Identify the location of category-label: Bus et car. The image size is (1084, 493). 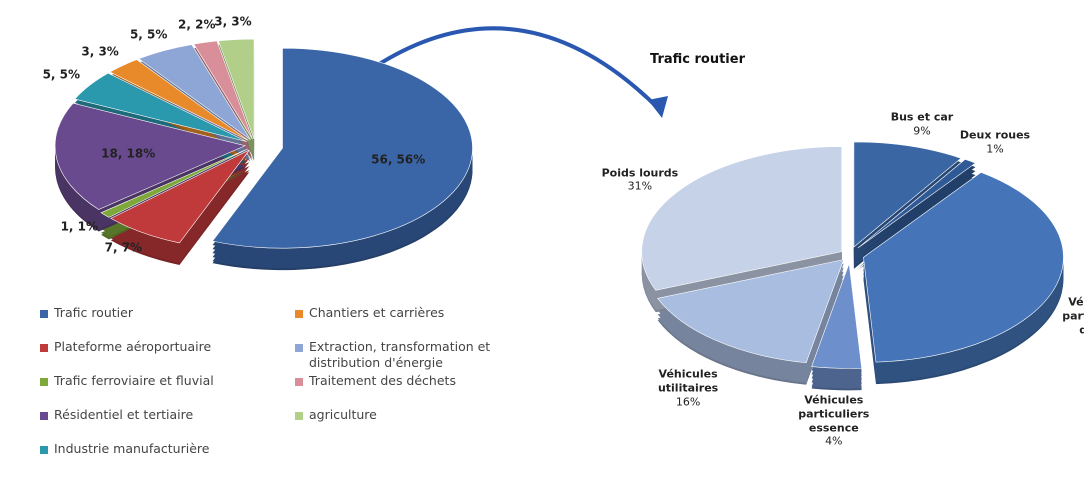
(922, 117).